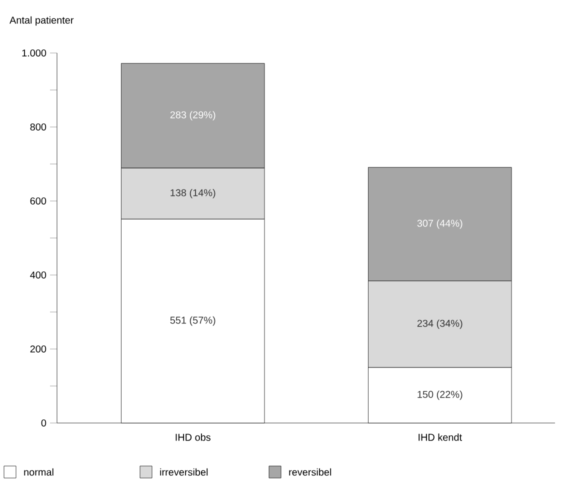 This screenshot has width=565, height=487. I want to click on y-tick-label: 800, so click(38, 127).